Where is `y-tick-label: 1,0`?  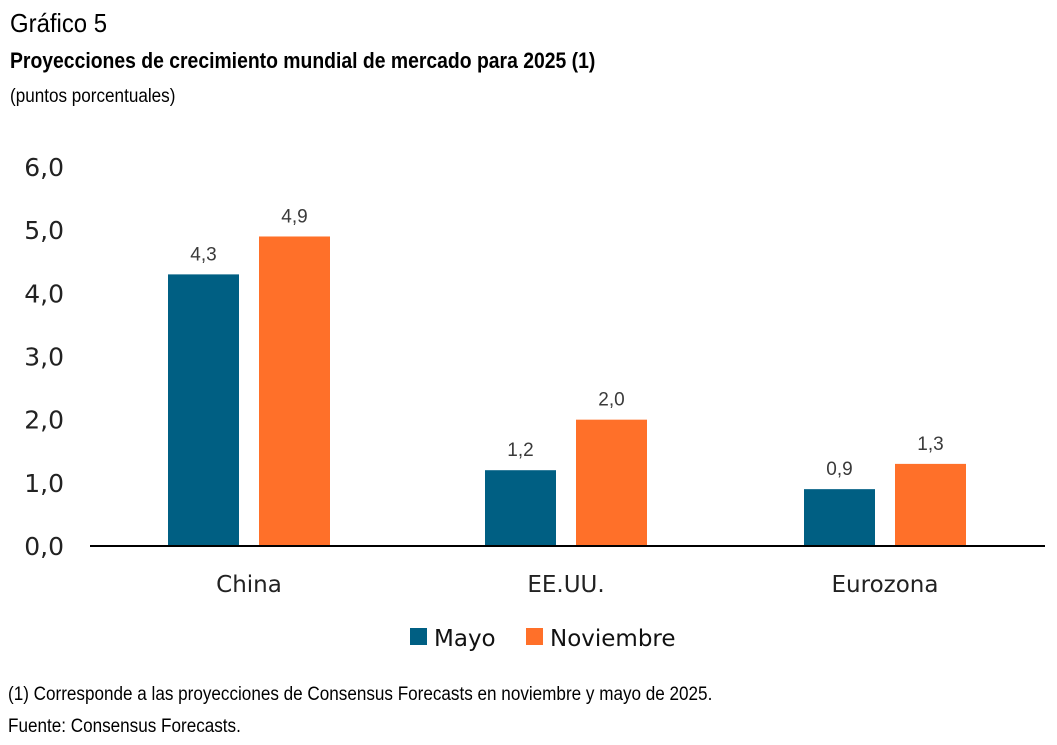
y-tick-label: 1,0 is located at coordinates (44, 483).